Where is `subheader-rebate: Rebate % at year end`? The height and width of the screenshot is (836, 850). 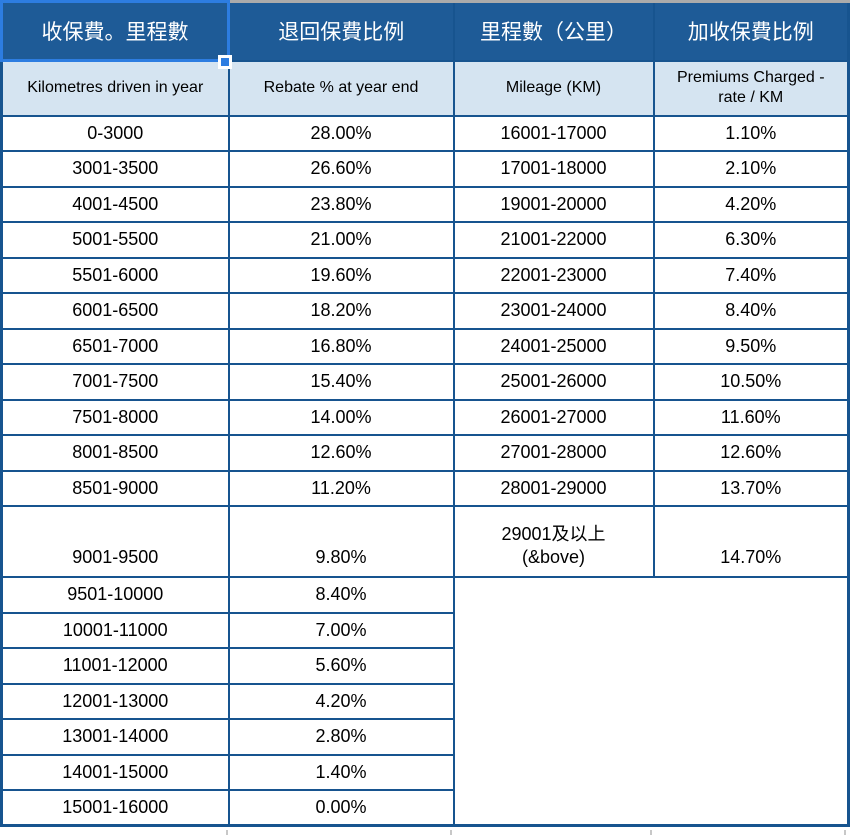 subheader-rebate: Rebate % at year end is located at coordinates (341, 88).